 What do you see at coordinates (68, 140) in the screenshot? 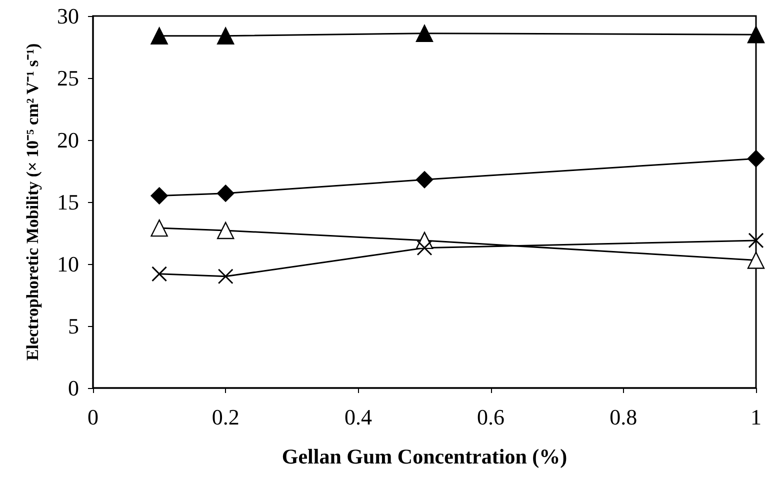
I see `y-tick-label: 20` at bounding box center [68, 140].